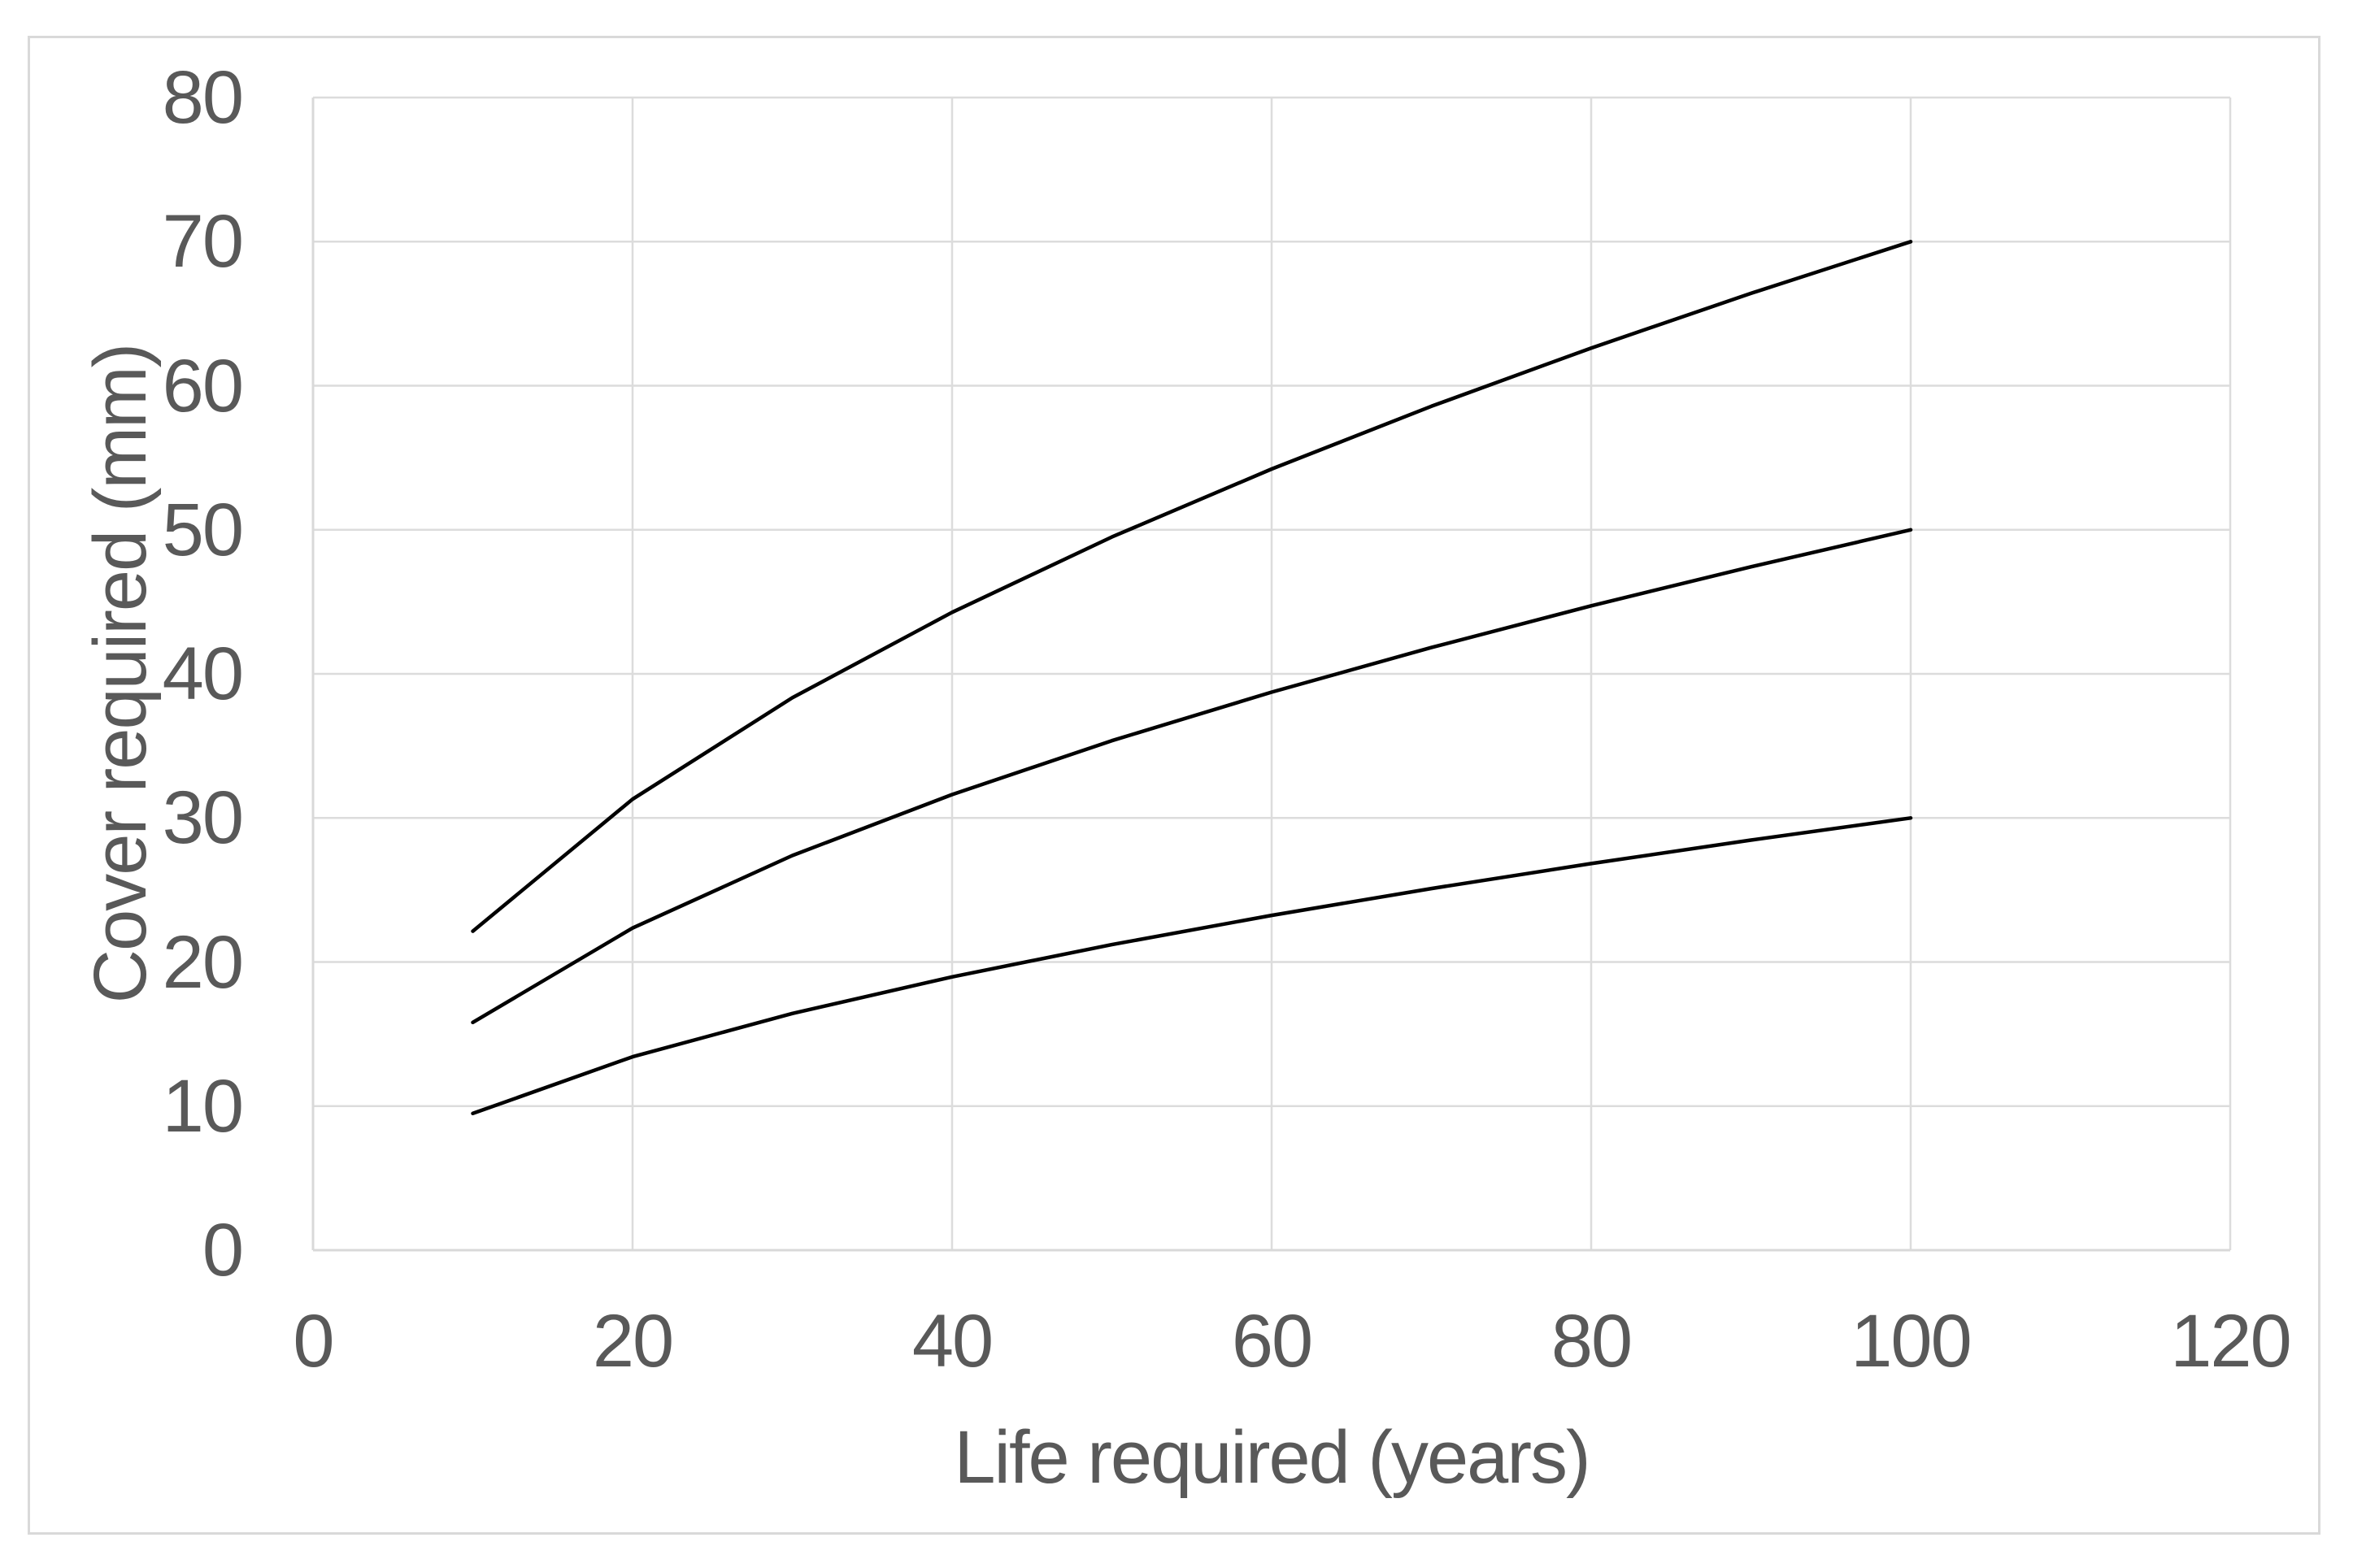  Describe the element at coordinates (633, 1341) in the screenshot. I see `x-tick-label-20: 20` at that location.